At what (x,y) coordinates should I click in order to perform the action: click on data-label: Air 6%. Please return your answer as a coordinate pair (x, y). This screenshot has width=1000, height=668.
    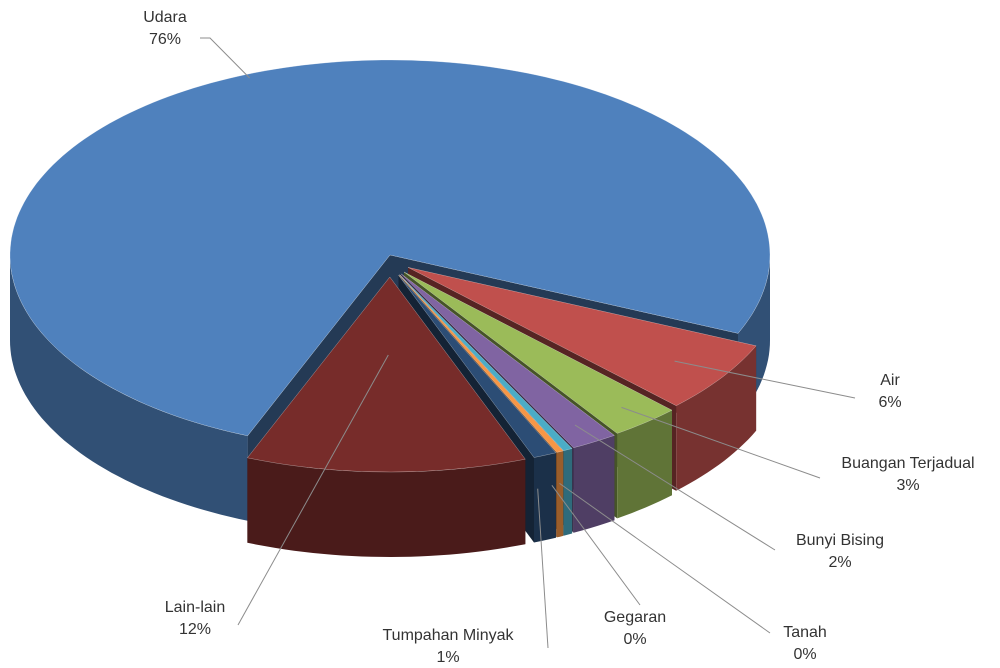
    Looking at the image, I should click on (889, 391).